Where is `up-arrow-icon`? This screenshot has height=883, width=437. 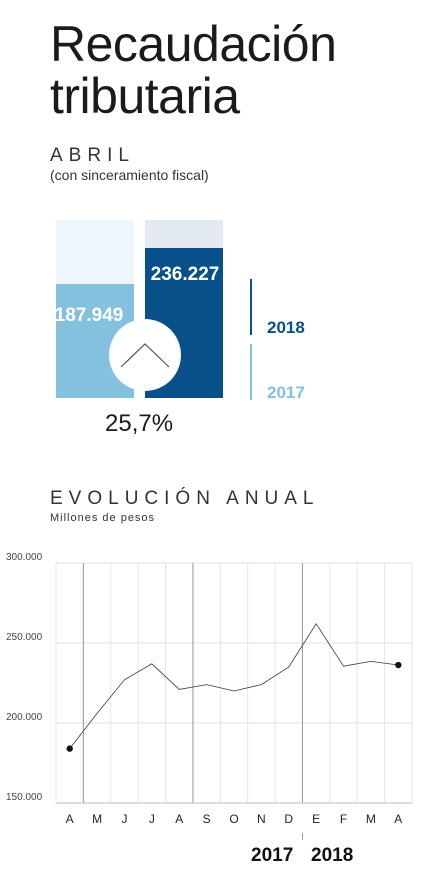 up-arrow-icon is located at coordinates (145, 355).